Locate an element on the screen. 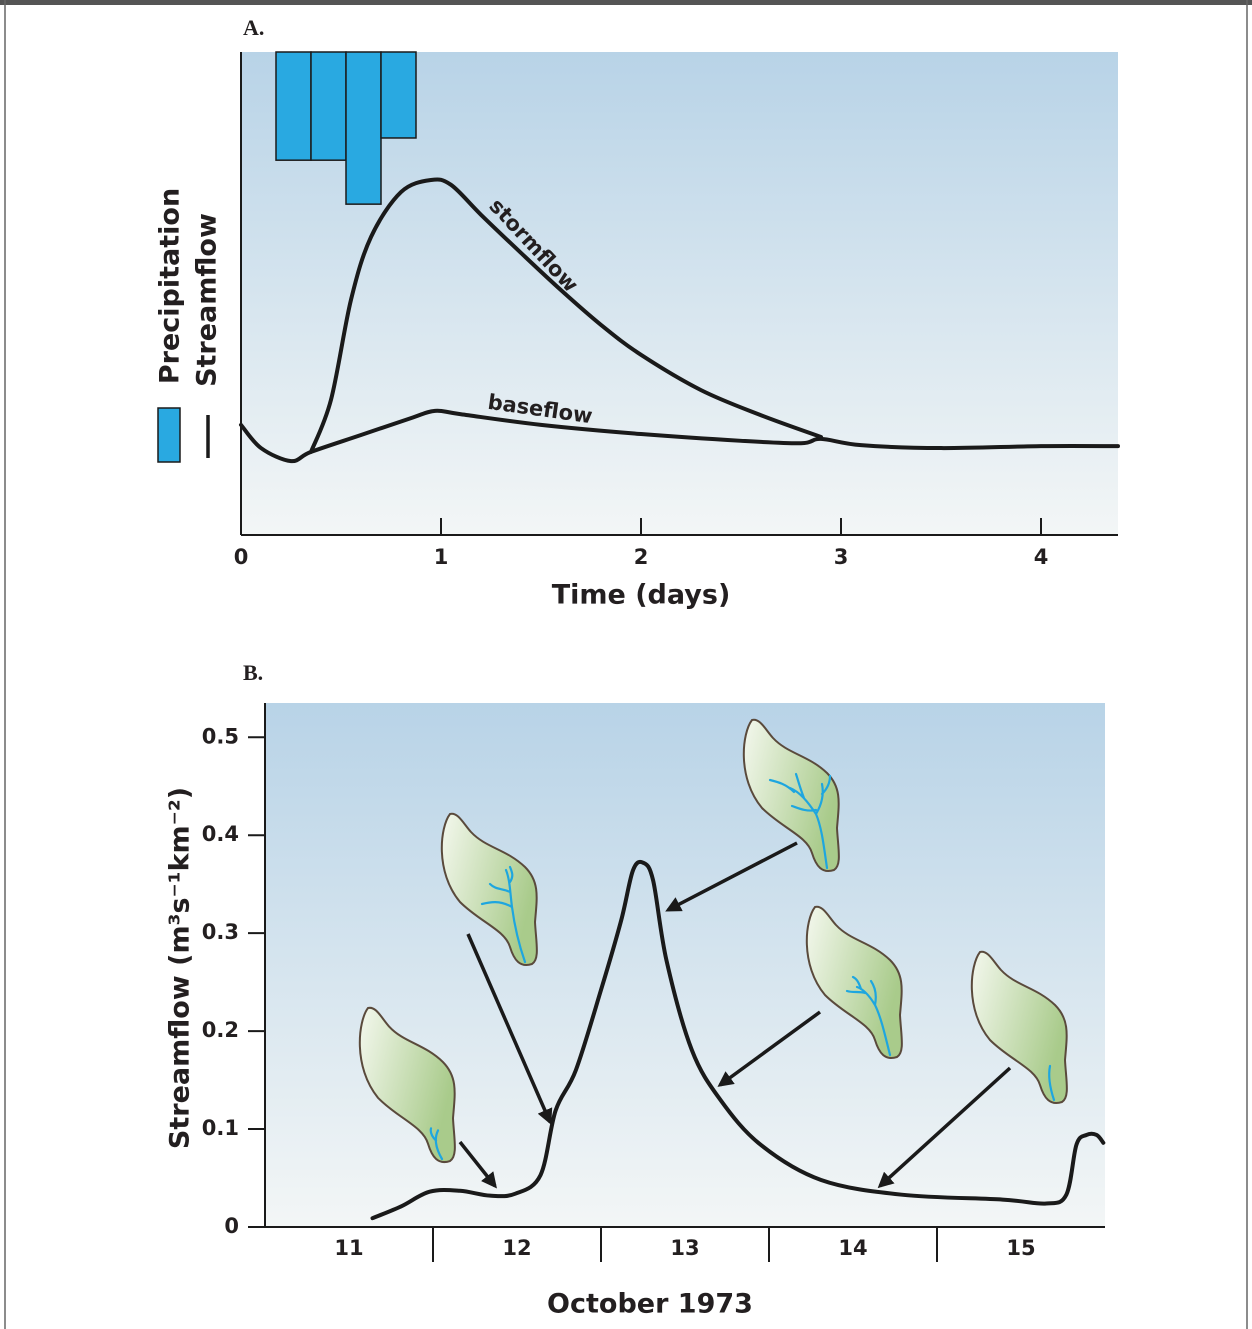  x-tick-label: 14 is located at coordinates (852, 1248).